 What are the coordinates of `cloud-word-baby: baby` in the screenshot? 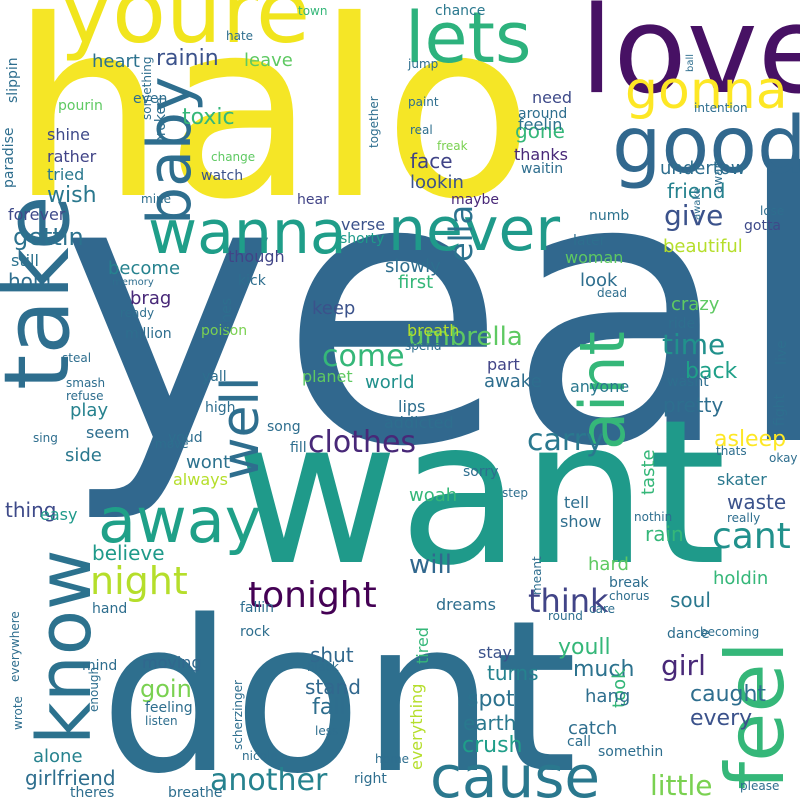 It's located at (170, 151).